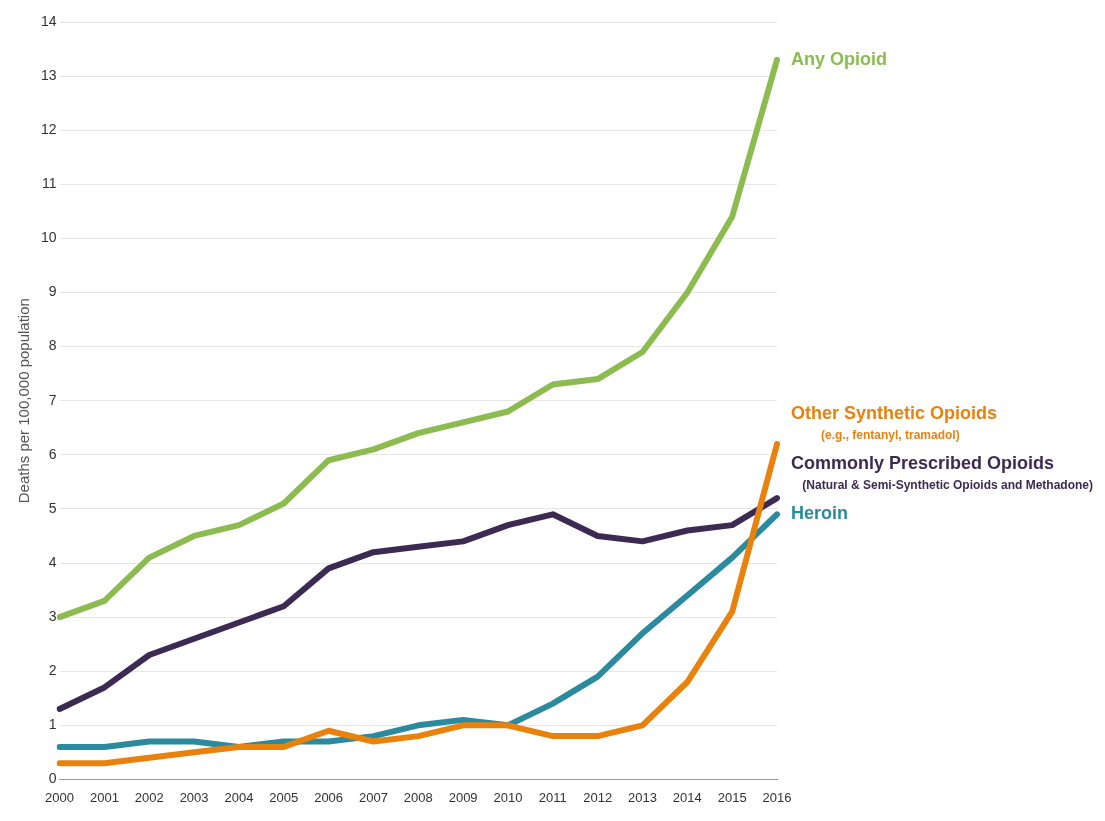 The image size is (1105, 821). I want to click on x-tick-label: 2000, so click(60, 797).